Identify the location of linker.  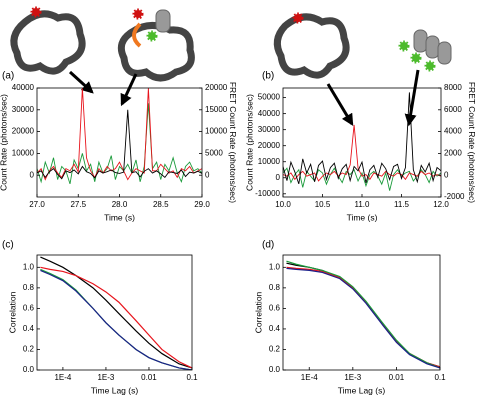
(137, 35).